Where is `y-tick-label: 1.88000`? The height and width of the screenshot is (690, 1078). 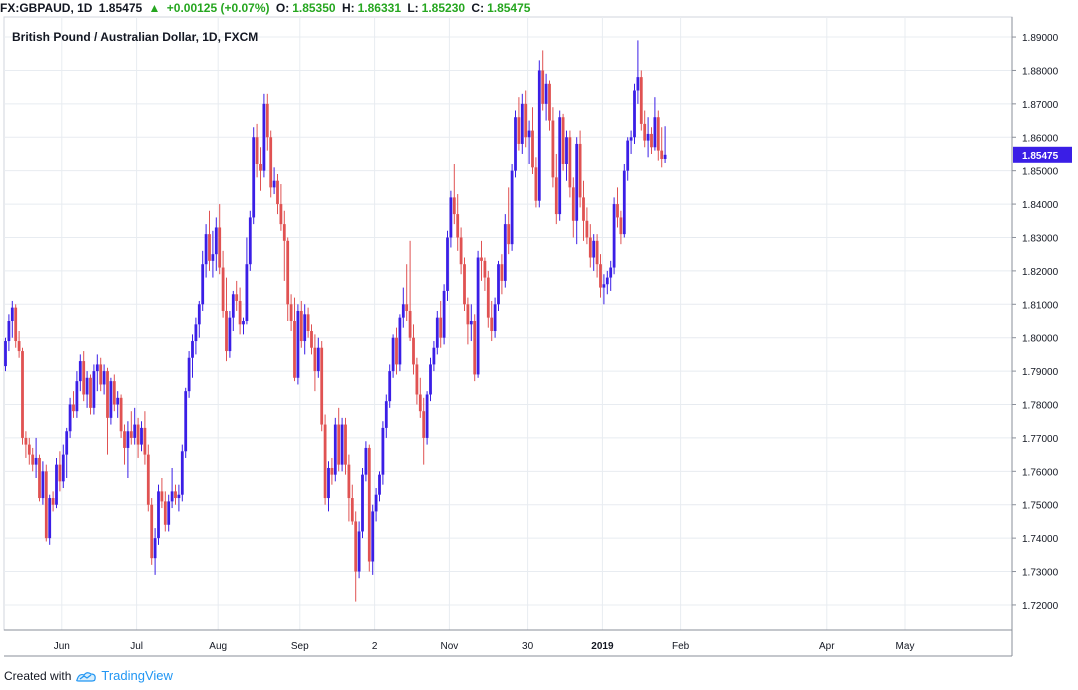 y-tick-label: 1.88000 is located at coordinates (1040, 71).